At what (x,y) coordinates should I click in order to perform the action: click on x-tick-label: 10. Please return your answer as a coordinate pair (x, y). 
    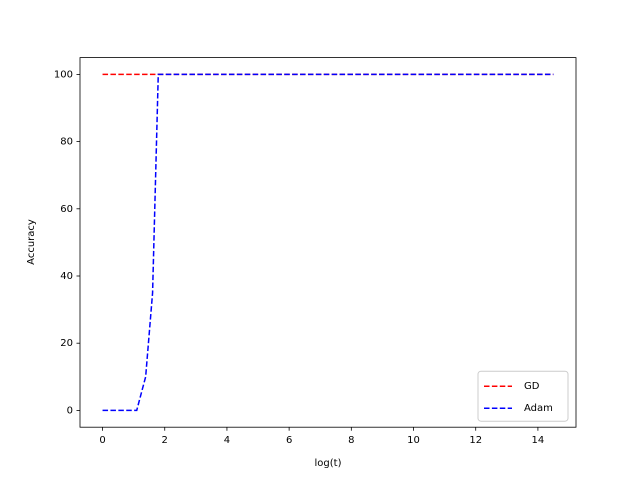
    Looking at the image, I should click on (413, 440).